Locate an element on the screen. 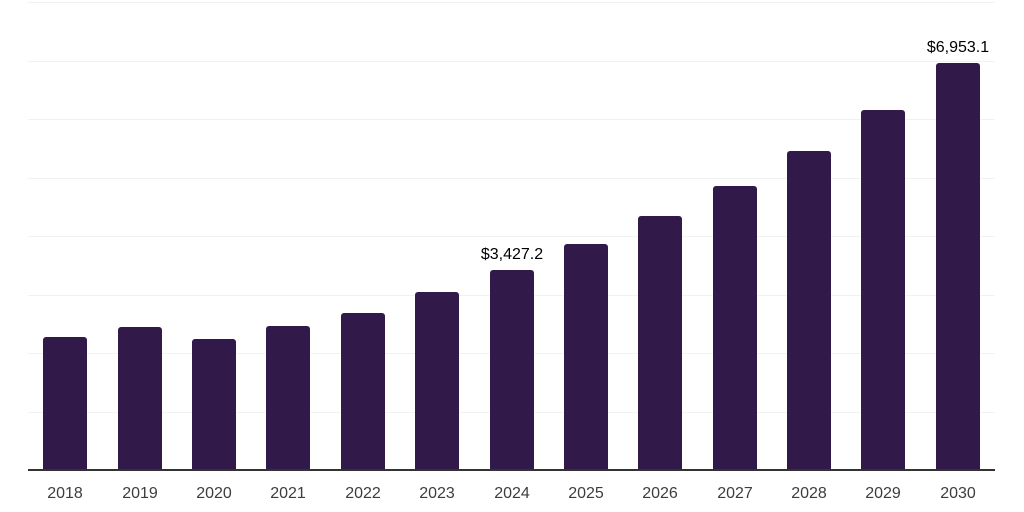 The height and width of the screenshot is (512, 1024). bar-2030 is located at coordinates (958, 266).